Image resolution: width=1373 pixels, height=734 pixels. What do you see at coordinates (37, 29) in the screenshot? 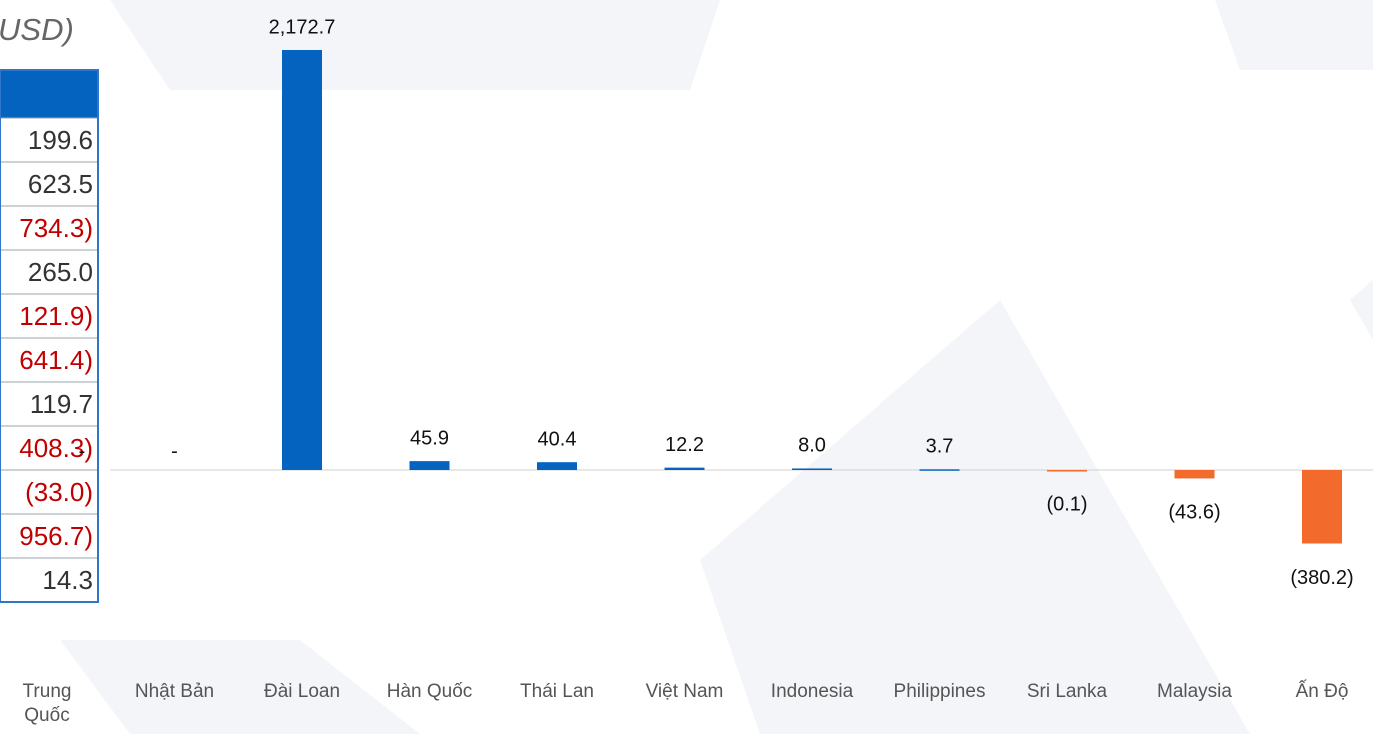
I see `title-fragment: USD)` at bounding box center [37, 29].